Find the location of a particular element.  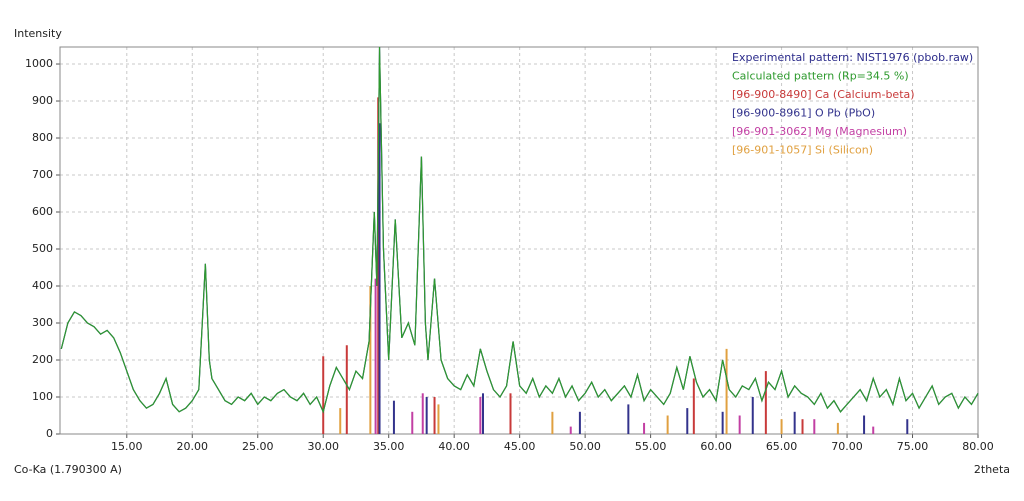

y-tick-label: 400 is located at coordinates (42, 285).